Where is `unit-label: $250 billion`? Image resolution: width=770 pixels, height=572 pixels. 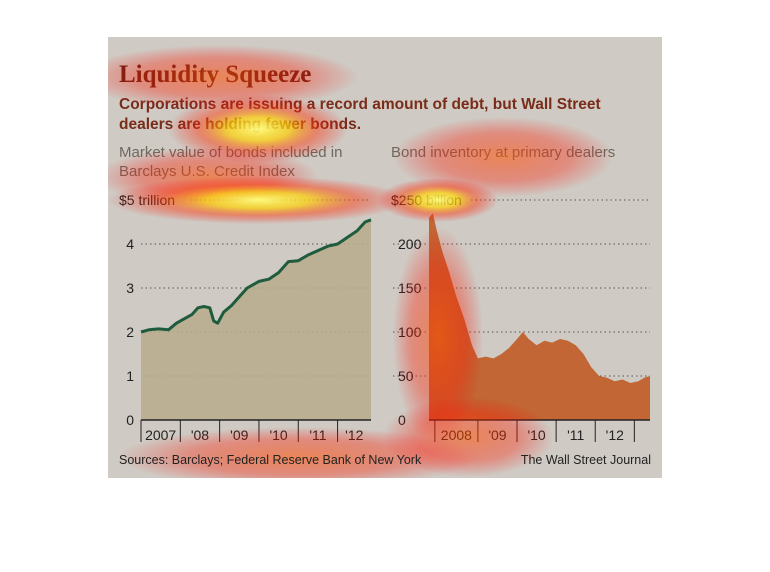
unit-label: $250 billion is located at coordinates (426, 200).